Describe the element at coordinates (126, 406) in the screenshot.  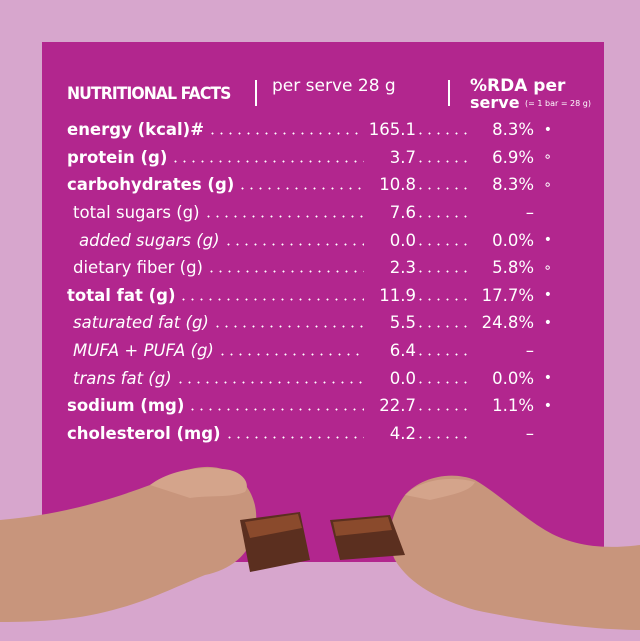
I see `nutrient-label: sodium (mg)` at that location.